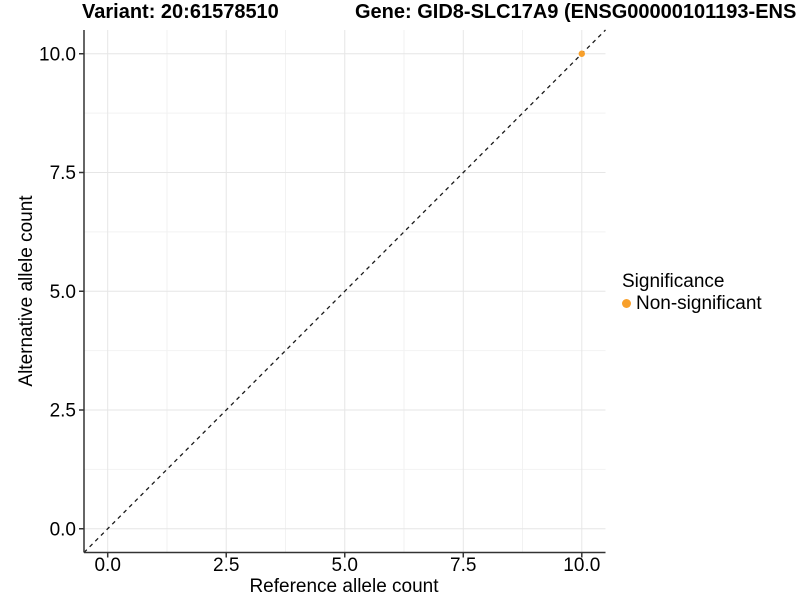 This screenshot has width=800, height=600. What do you see at coordinates (180, 12) in the screenshot?
I see `plot-title-variant: Variant: 20:61578510` at bounding box center [180, 12].